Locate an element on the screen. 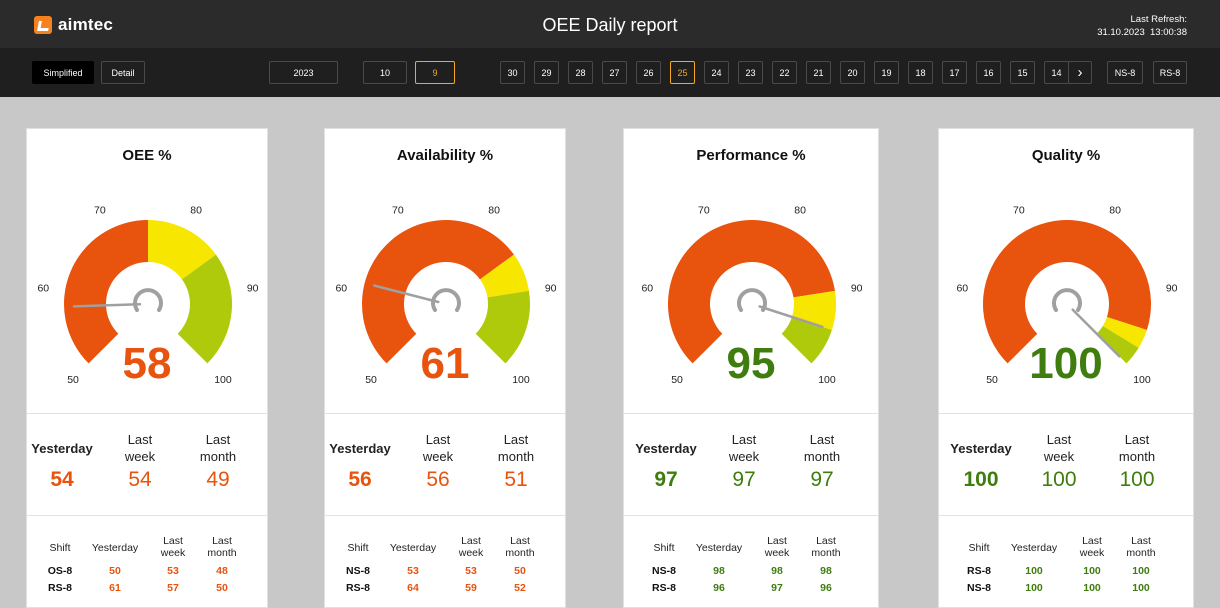 This screenshot has height=608, width=1220. shift-yesterday-value: 100 is located at coordinates (1034, 571).